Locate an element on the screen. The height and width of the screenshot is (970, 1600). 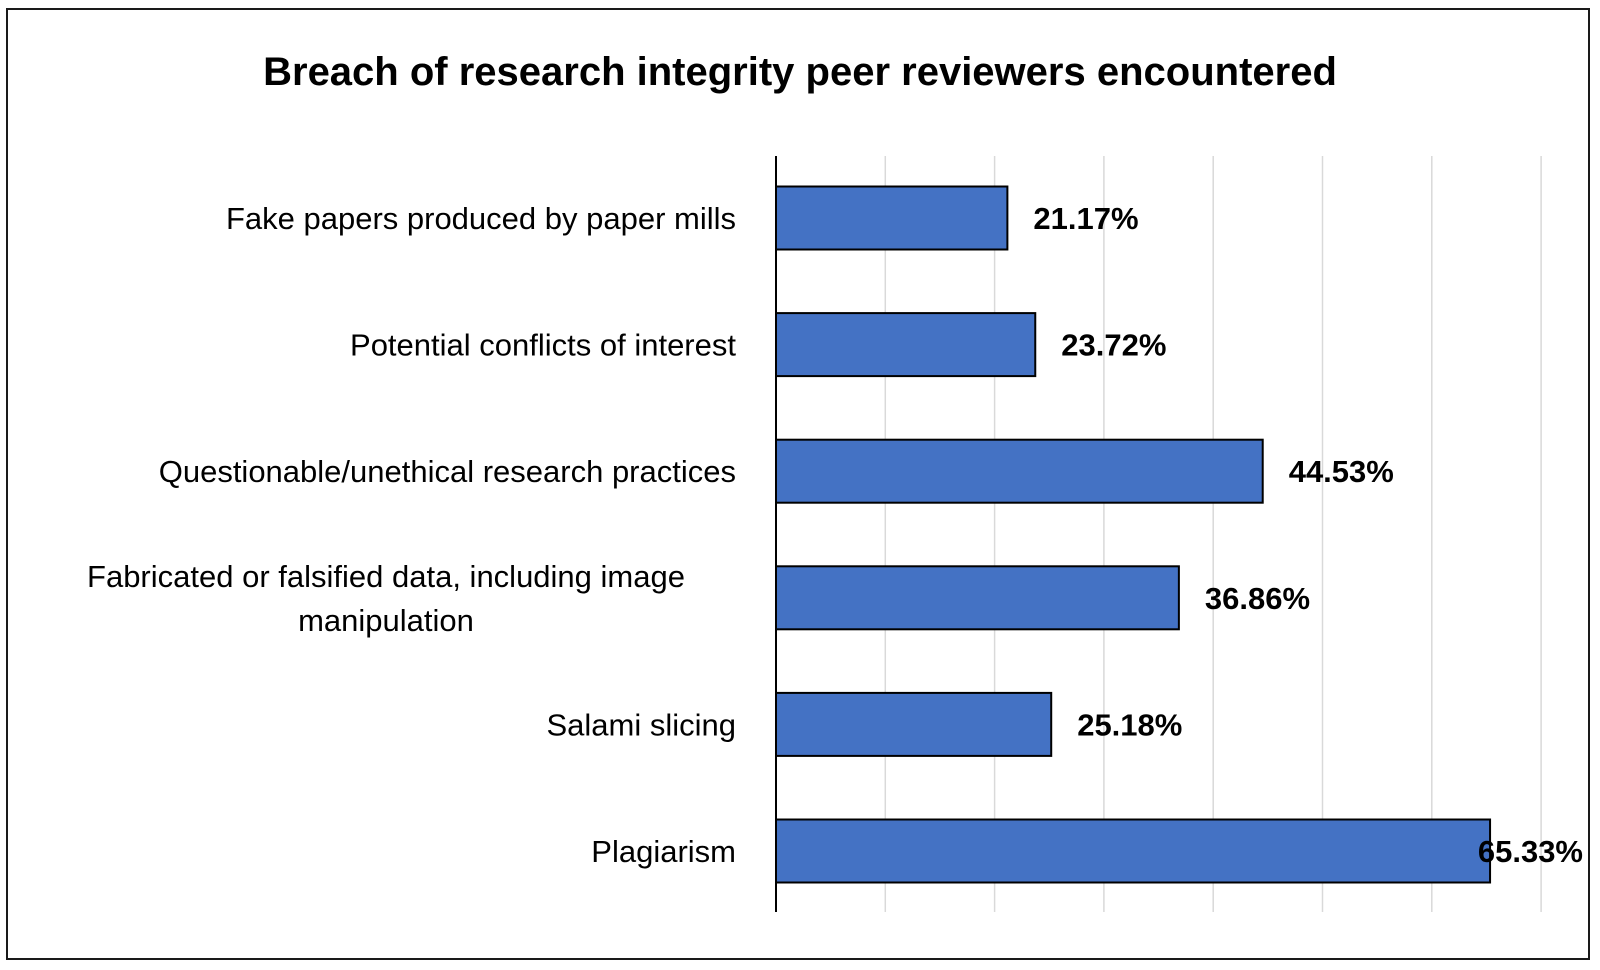
value-label-2: 44.53% is located at coordinates (1341, 471).